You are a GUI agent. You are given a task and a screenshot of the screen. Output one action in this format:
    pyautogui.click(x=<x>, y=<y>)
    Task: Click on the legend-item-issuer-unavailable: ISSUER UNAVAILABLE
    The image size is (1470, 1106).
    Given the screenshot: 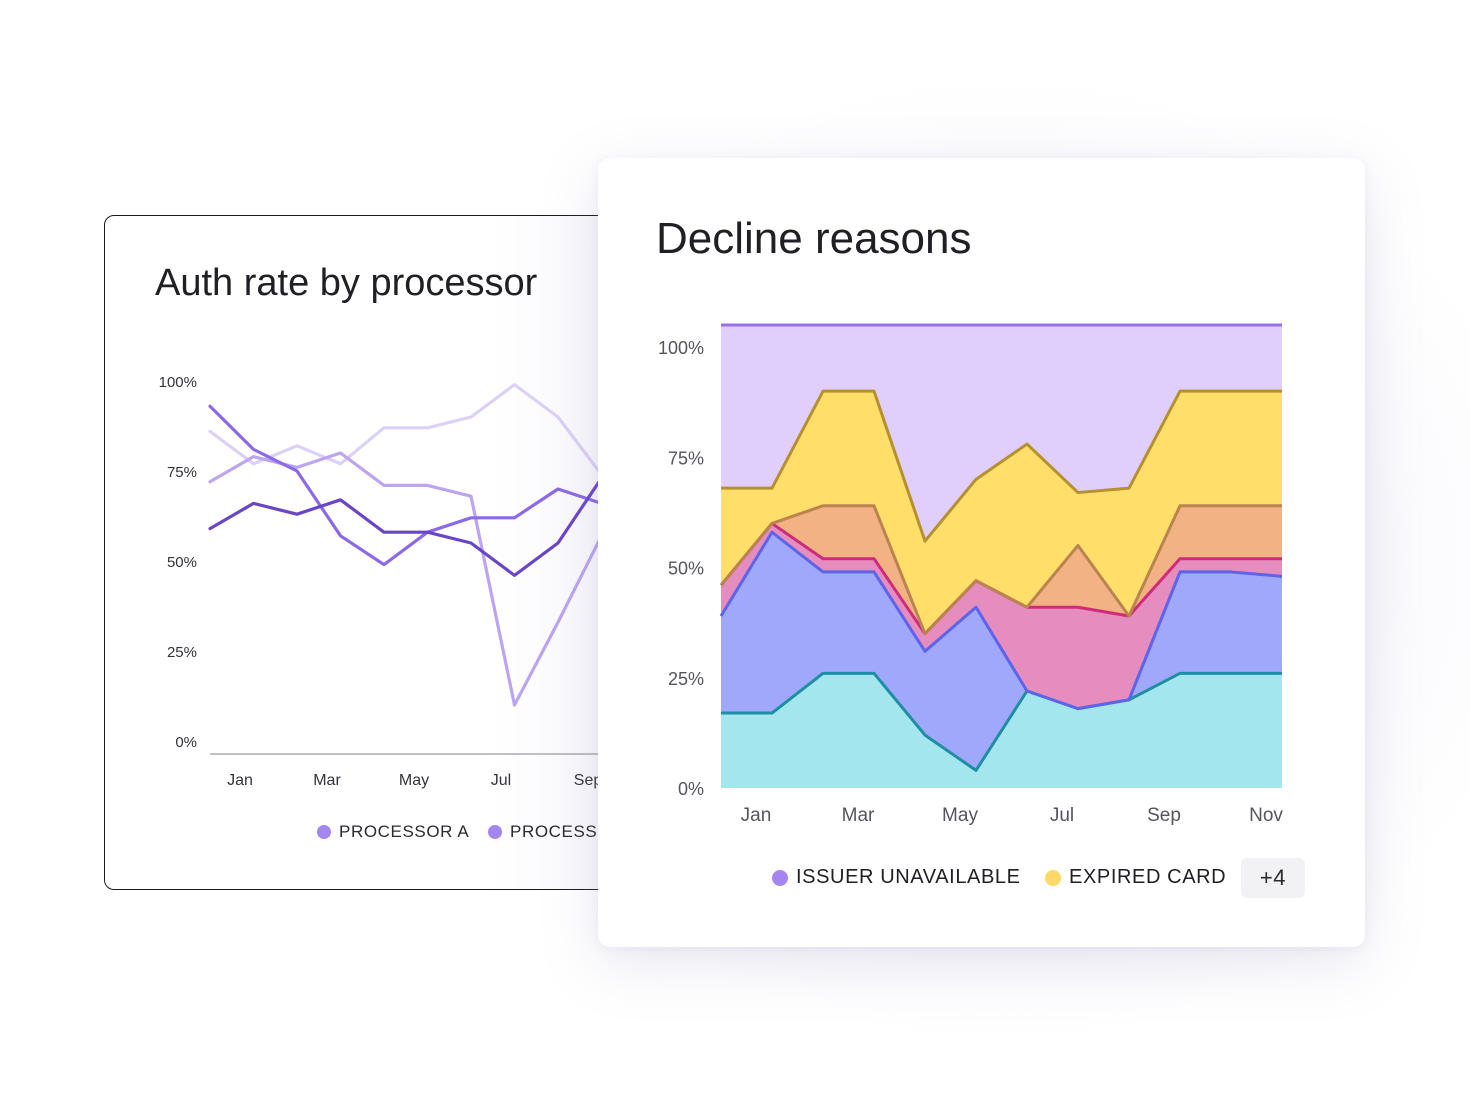 What is the action you would take?
    pyautogui.click(x=896, y=877)
    